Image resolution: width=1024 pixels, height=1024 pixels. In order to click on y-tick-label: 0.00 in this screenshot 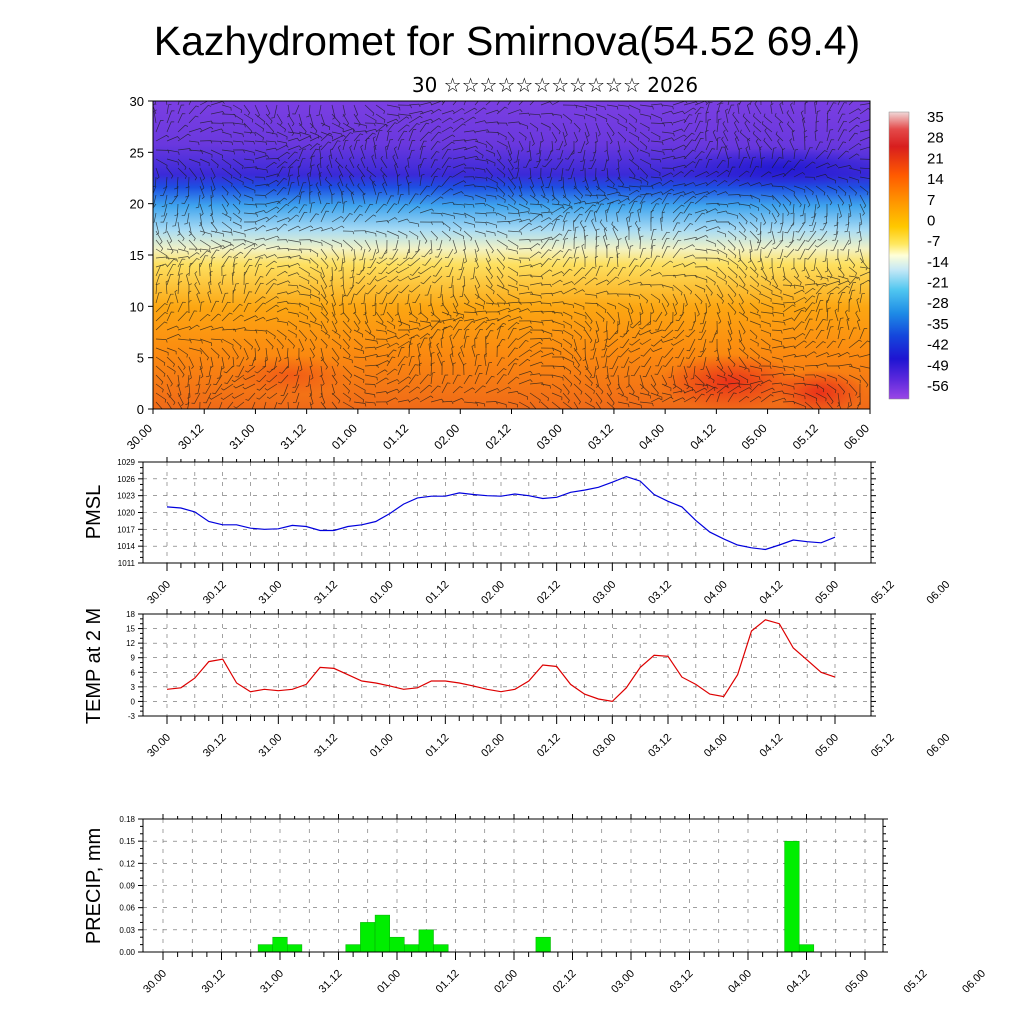, I will do `click(127, 952)`.